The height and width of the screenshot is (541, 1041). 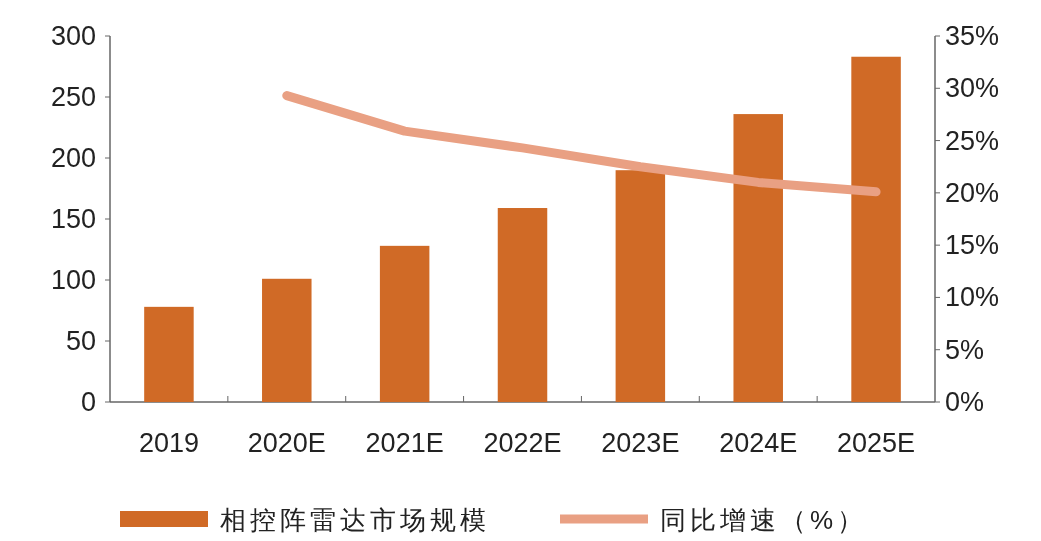 I want to click on y2-tick-label: 0%, so click(x=965, y=402).